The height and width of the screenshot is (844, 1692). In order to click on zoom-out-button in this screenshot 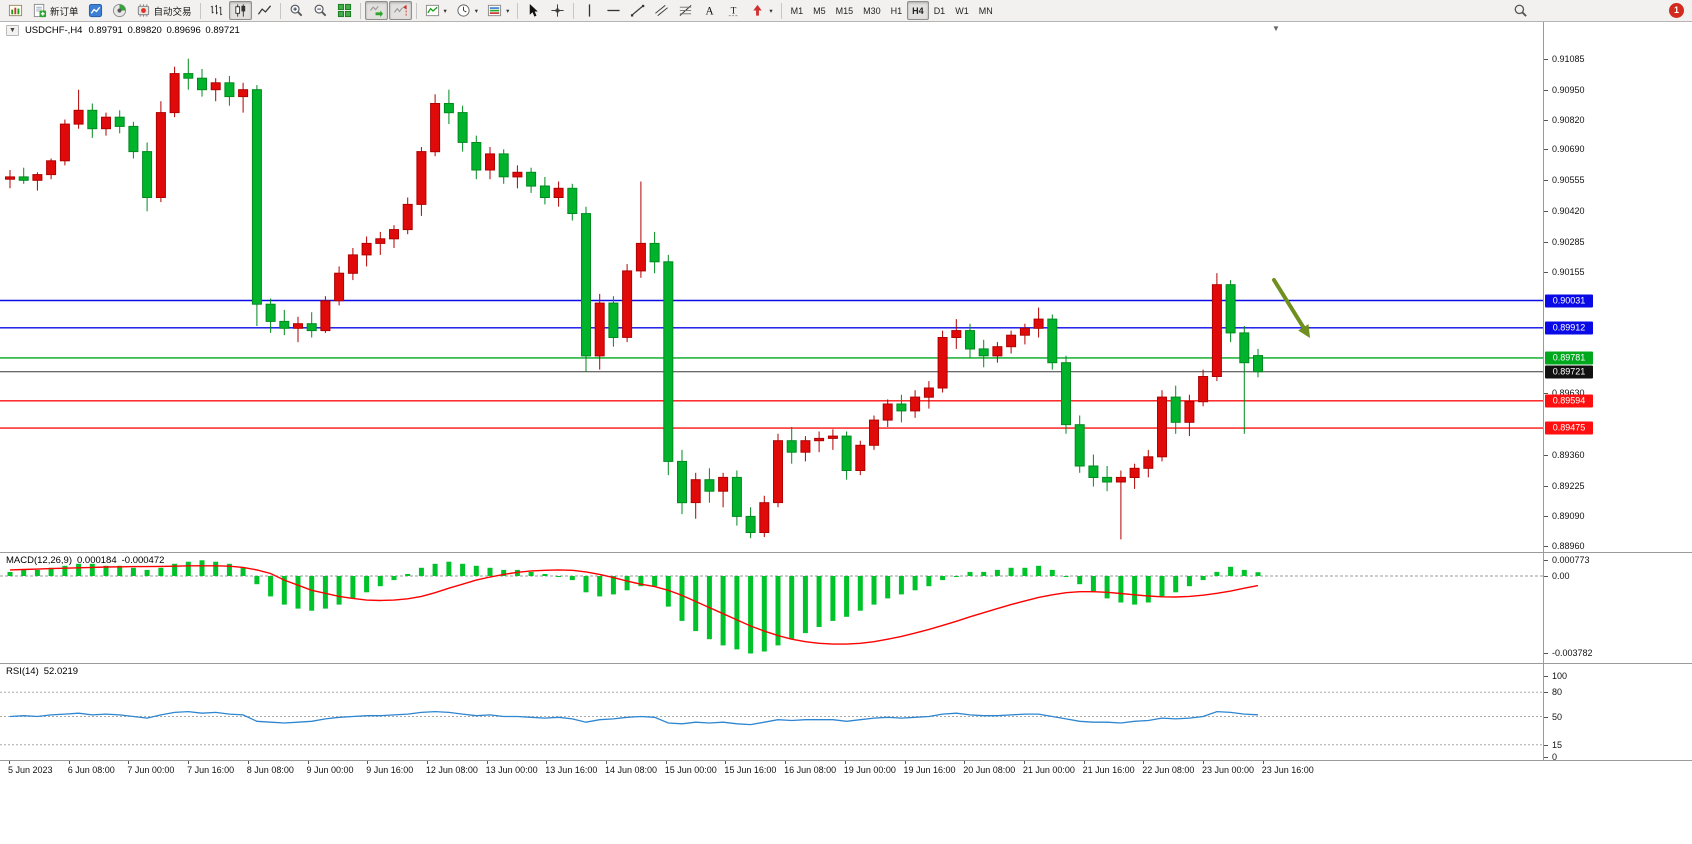, I will do `click(320, 10)`.